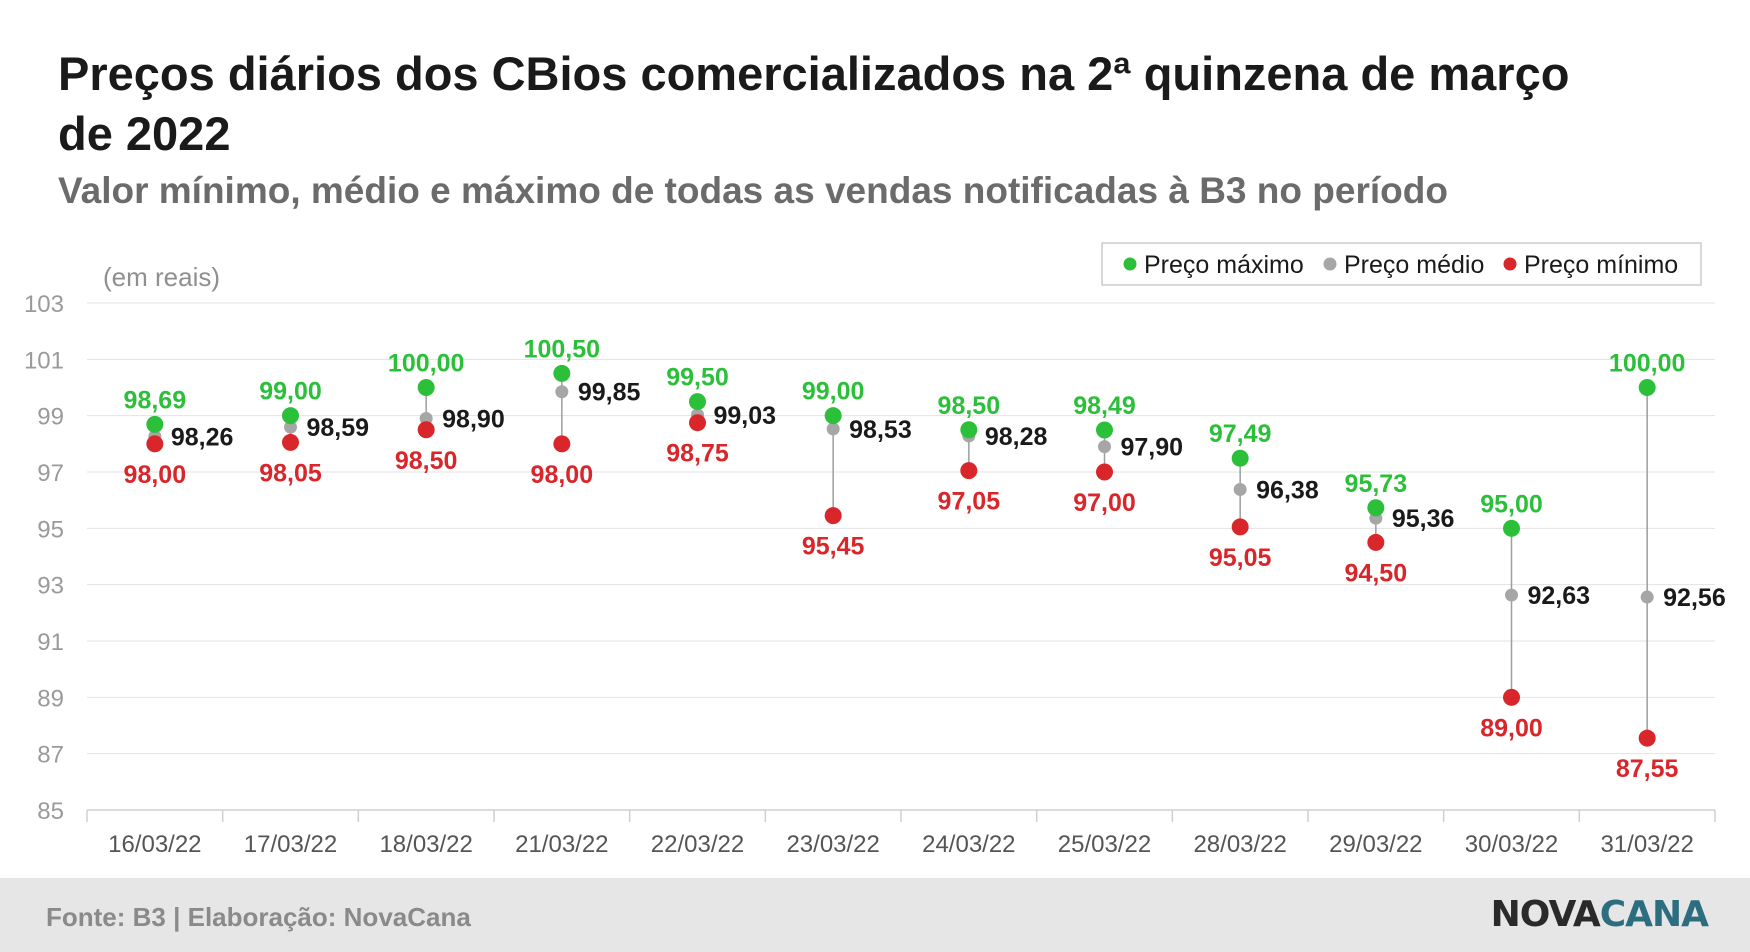  What do you see at coordinates (425, 844) in the screenshot?
I see `x-tick-label: 18/03/22` at bounding box center [425, 844].